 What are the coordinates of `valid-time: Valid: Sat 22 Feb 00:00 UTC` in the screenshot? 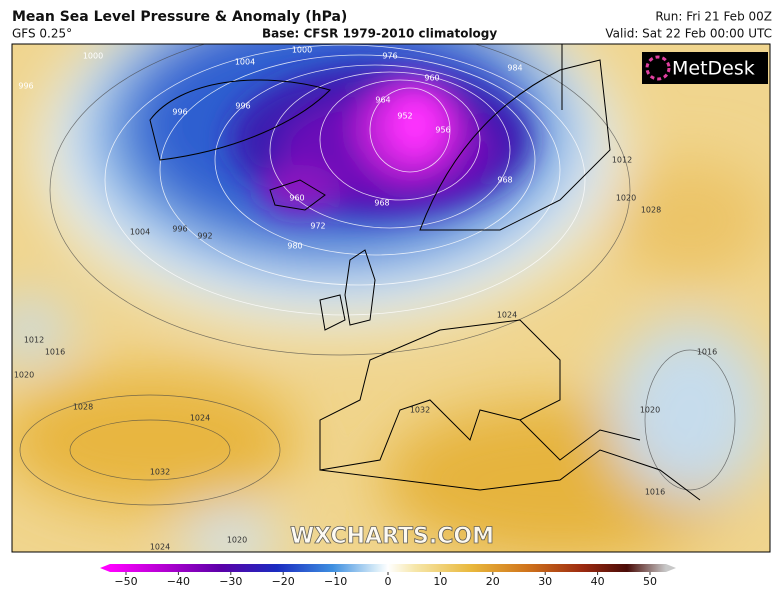 It's located at (688, 34).